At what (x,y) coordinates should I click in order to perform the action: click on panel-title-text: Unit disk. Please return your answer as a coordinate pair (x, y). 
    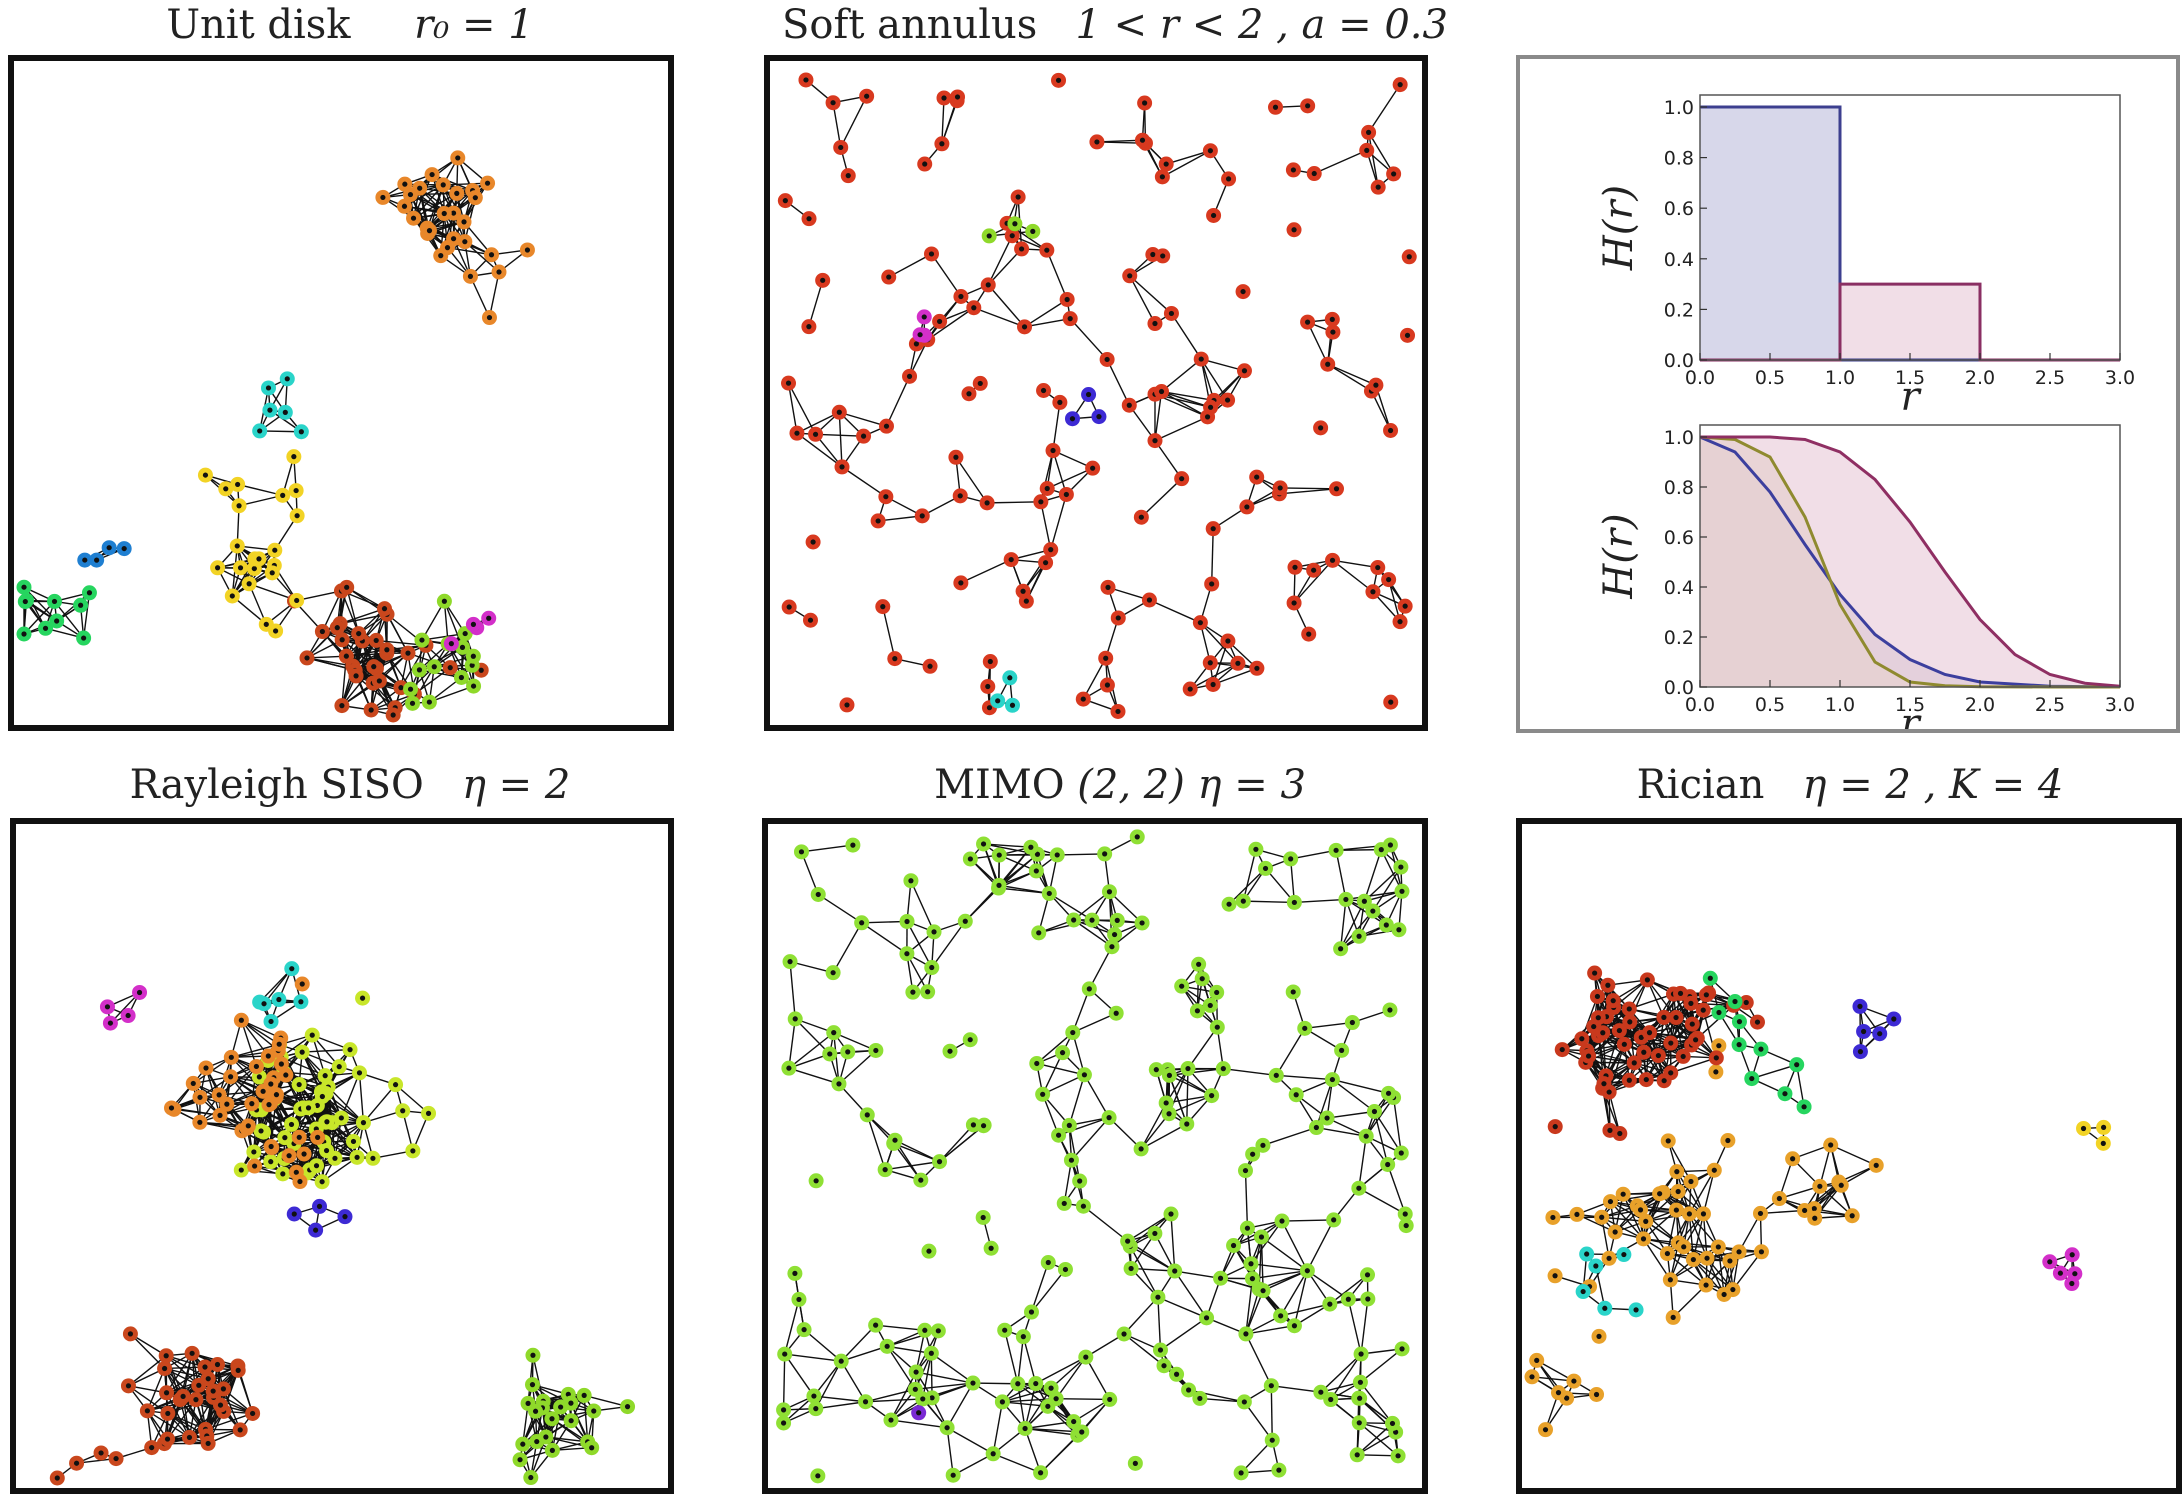
    Looking at the image, I should click on (258, 25).